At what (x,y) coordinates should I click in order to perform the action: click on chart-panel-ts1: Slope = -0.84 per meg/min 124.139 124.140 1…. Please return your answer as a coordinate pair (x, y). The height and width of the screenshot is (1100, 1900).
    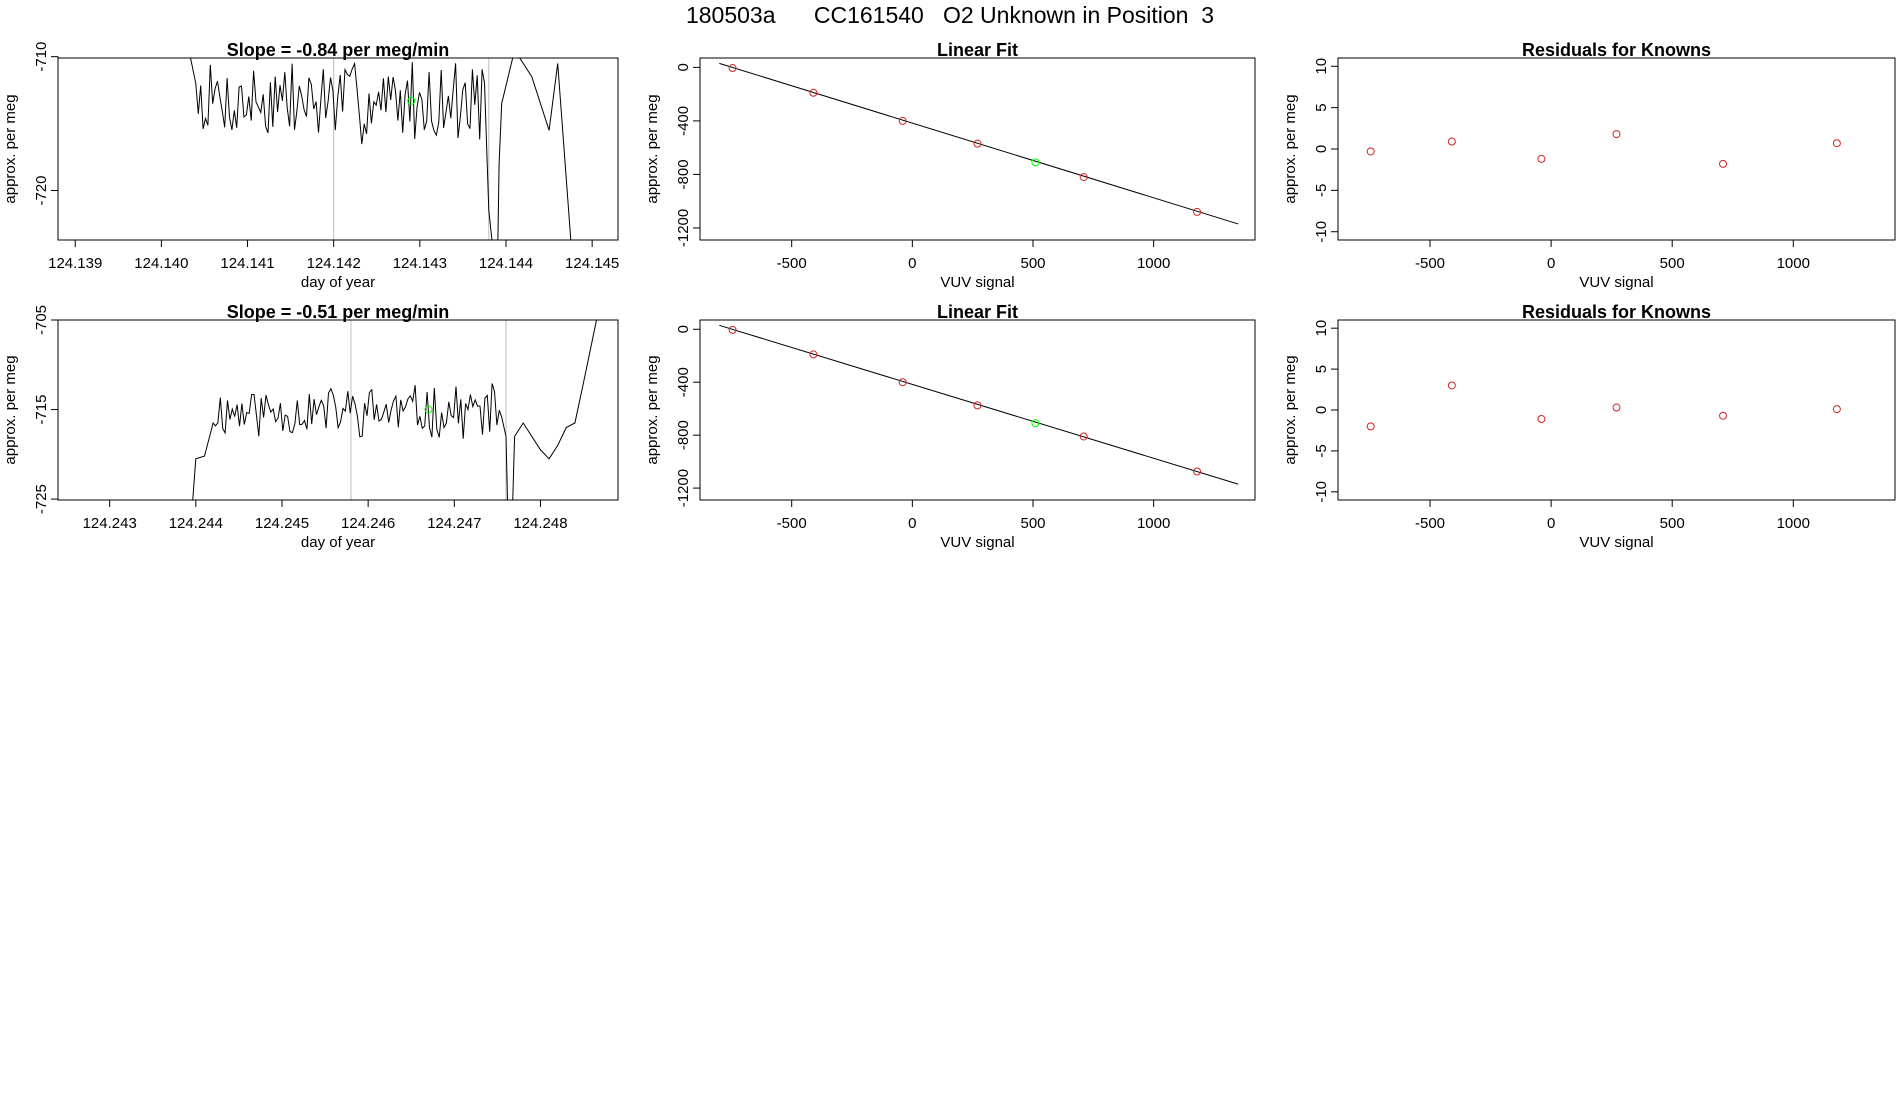
    Looking at the image, I should click on (310, 165).